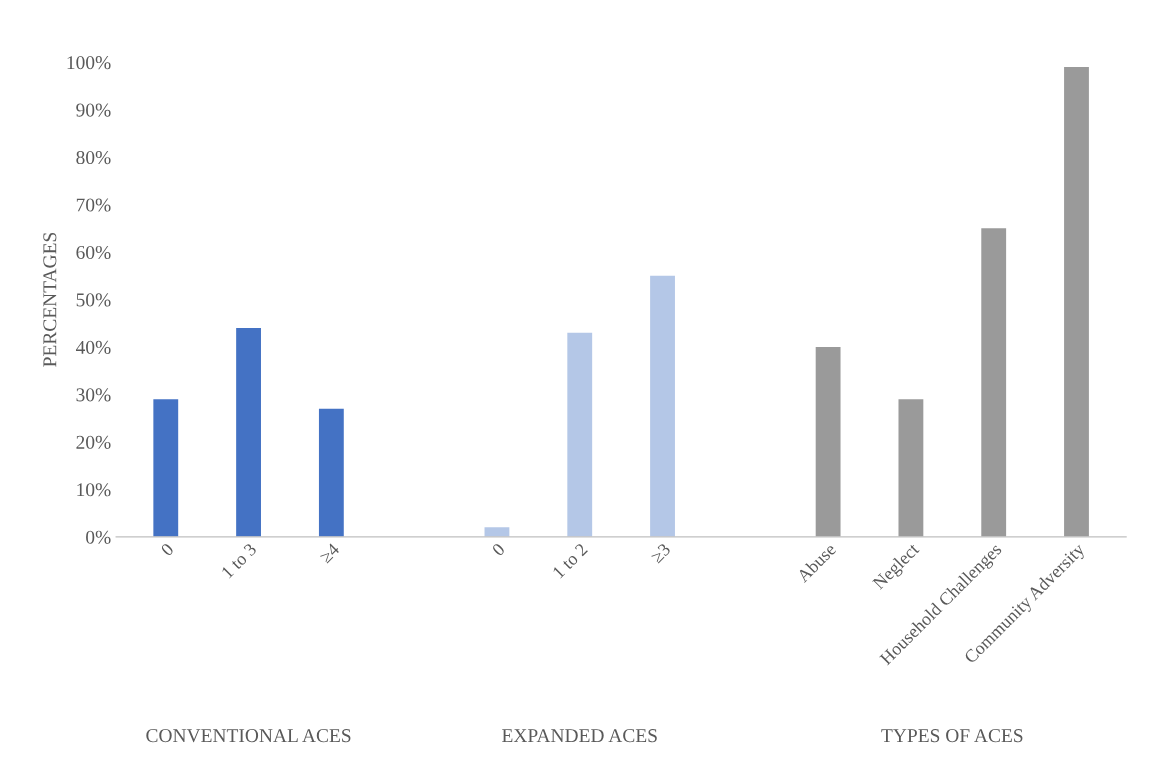 The image size is (1161, 778). I want to click on y-tick-label: 0%, so click(98, 537).